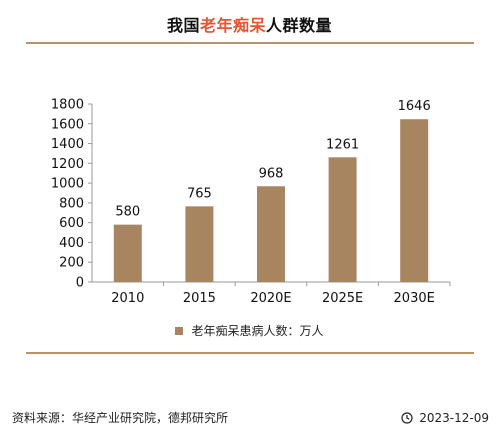 The height and width of the screenshot is (443, 499). I want to click on data-label: 580, so click(127, 212).